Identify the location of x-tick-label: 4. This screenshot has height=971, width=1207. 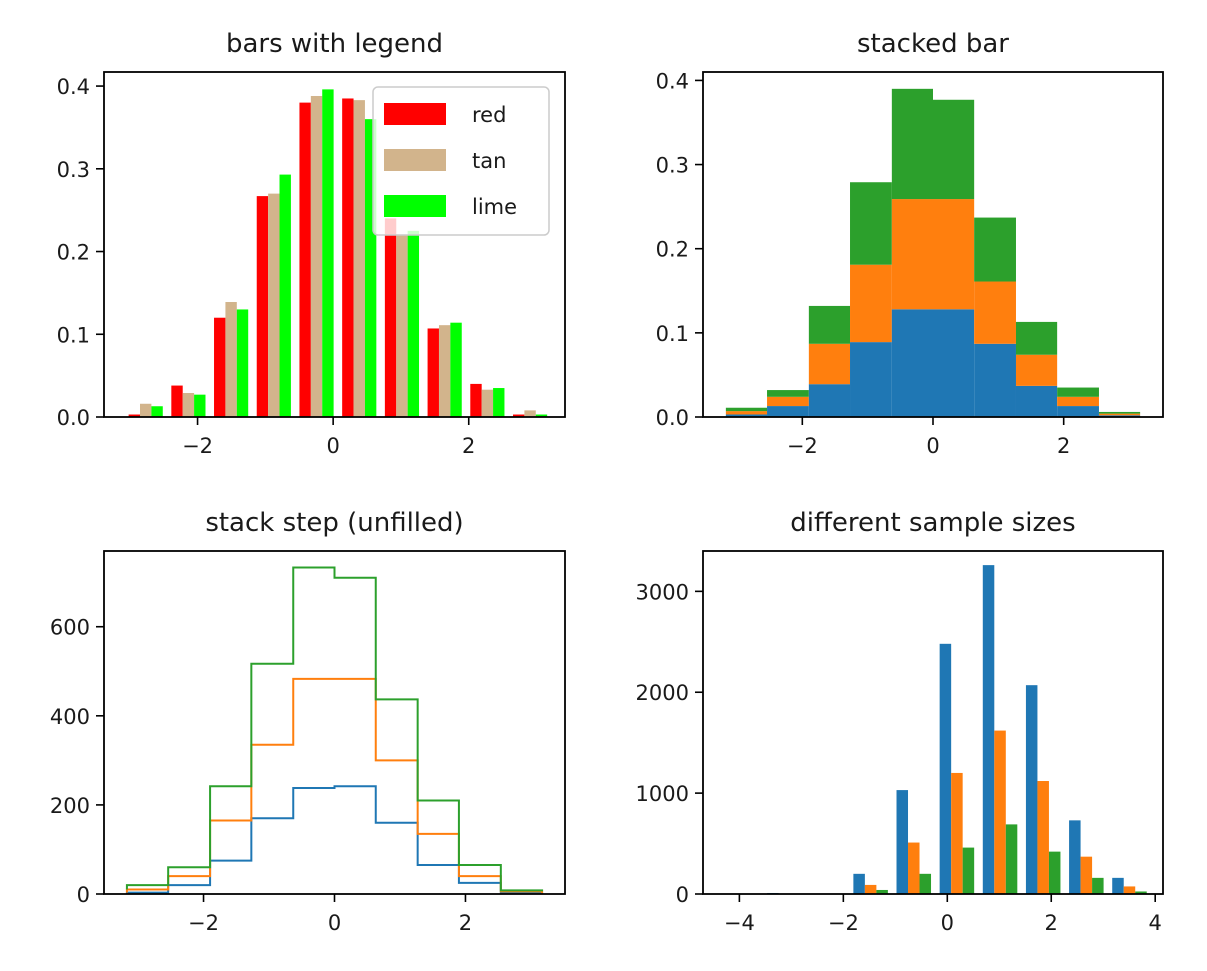
(1155, 923).